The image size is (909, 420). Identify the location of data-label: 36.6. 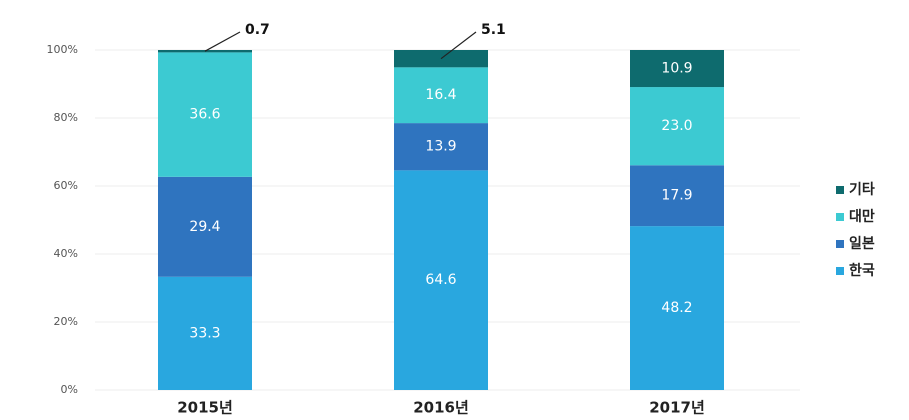
(204, 115).